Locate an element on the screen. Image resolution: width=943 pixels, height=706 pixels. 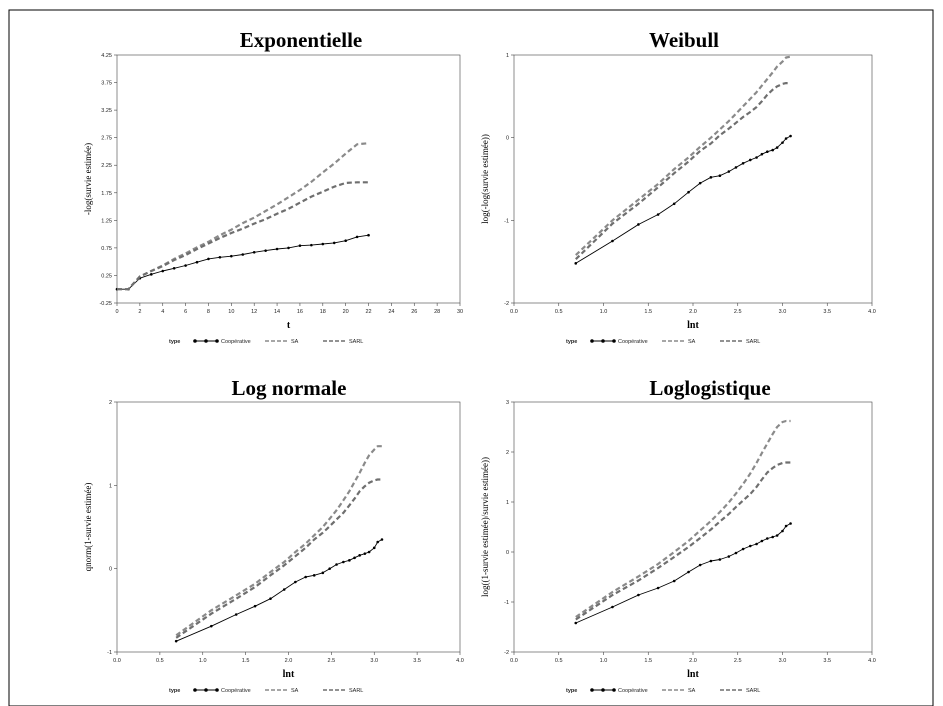
x-tick-label: 0.0 is located at coordinates (117, 661).